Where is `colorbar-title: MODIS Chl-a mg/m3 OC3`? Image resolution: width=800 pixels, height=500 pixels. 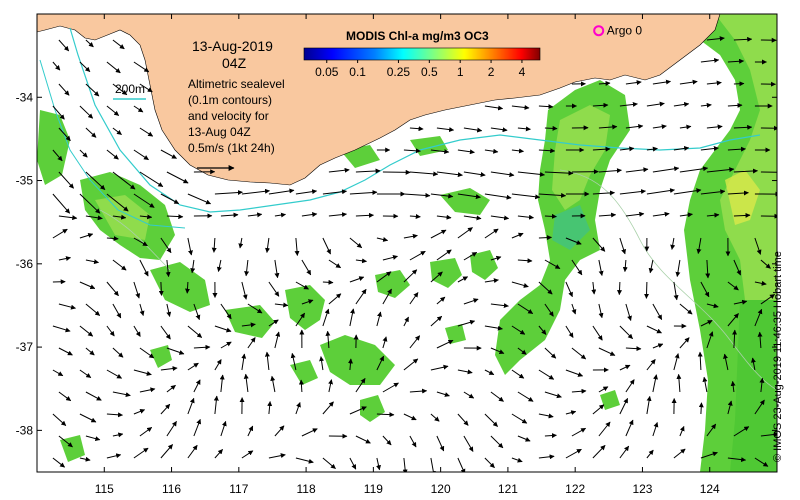
colorbar-title: MODIS Chl-a mg/m3 OC3 is located at coordinates (417, 36).